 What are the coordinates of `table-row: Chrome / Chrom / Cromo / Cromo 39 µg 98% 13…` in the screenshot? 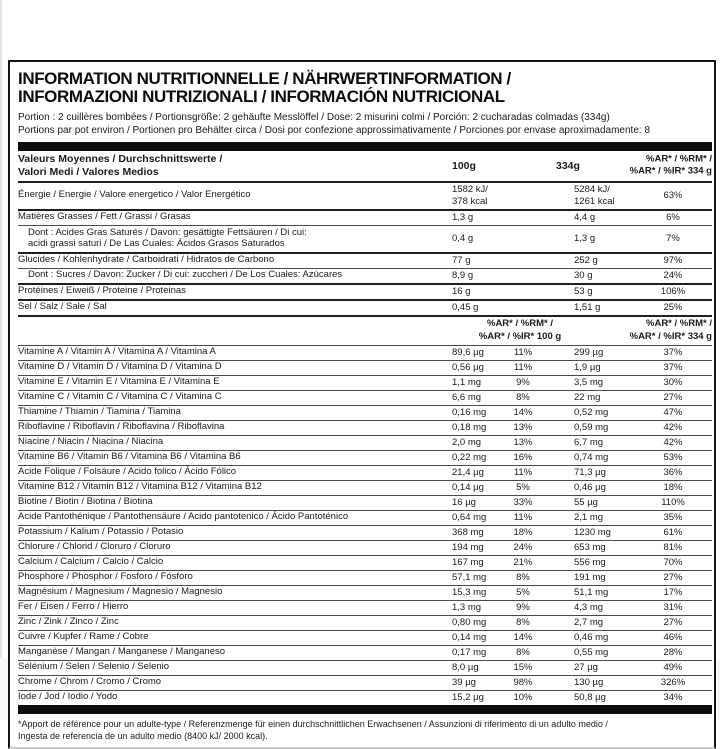 It's located at (365, 682).